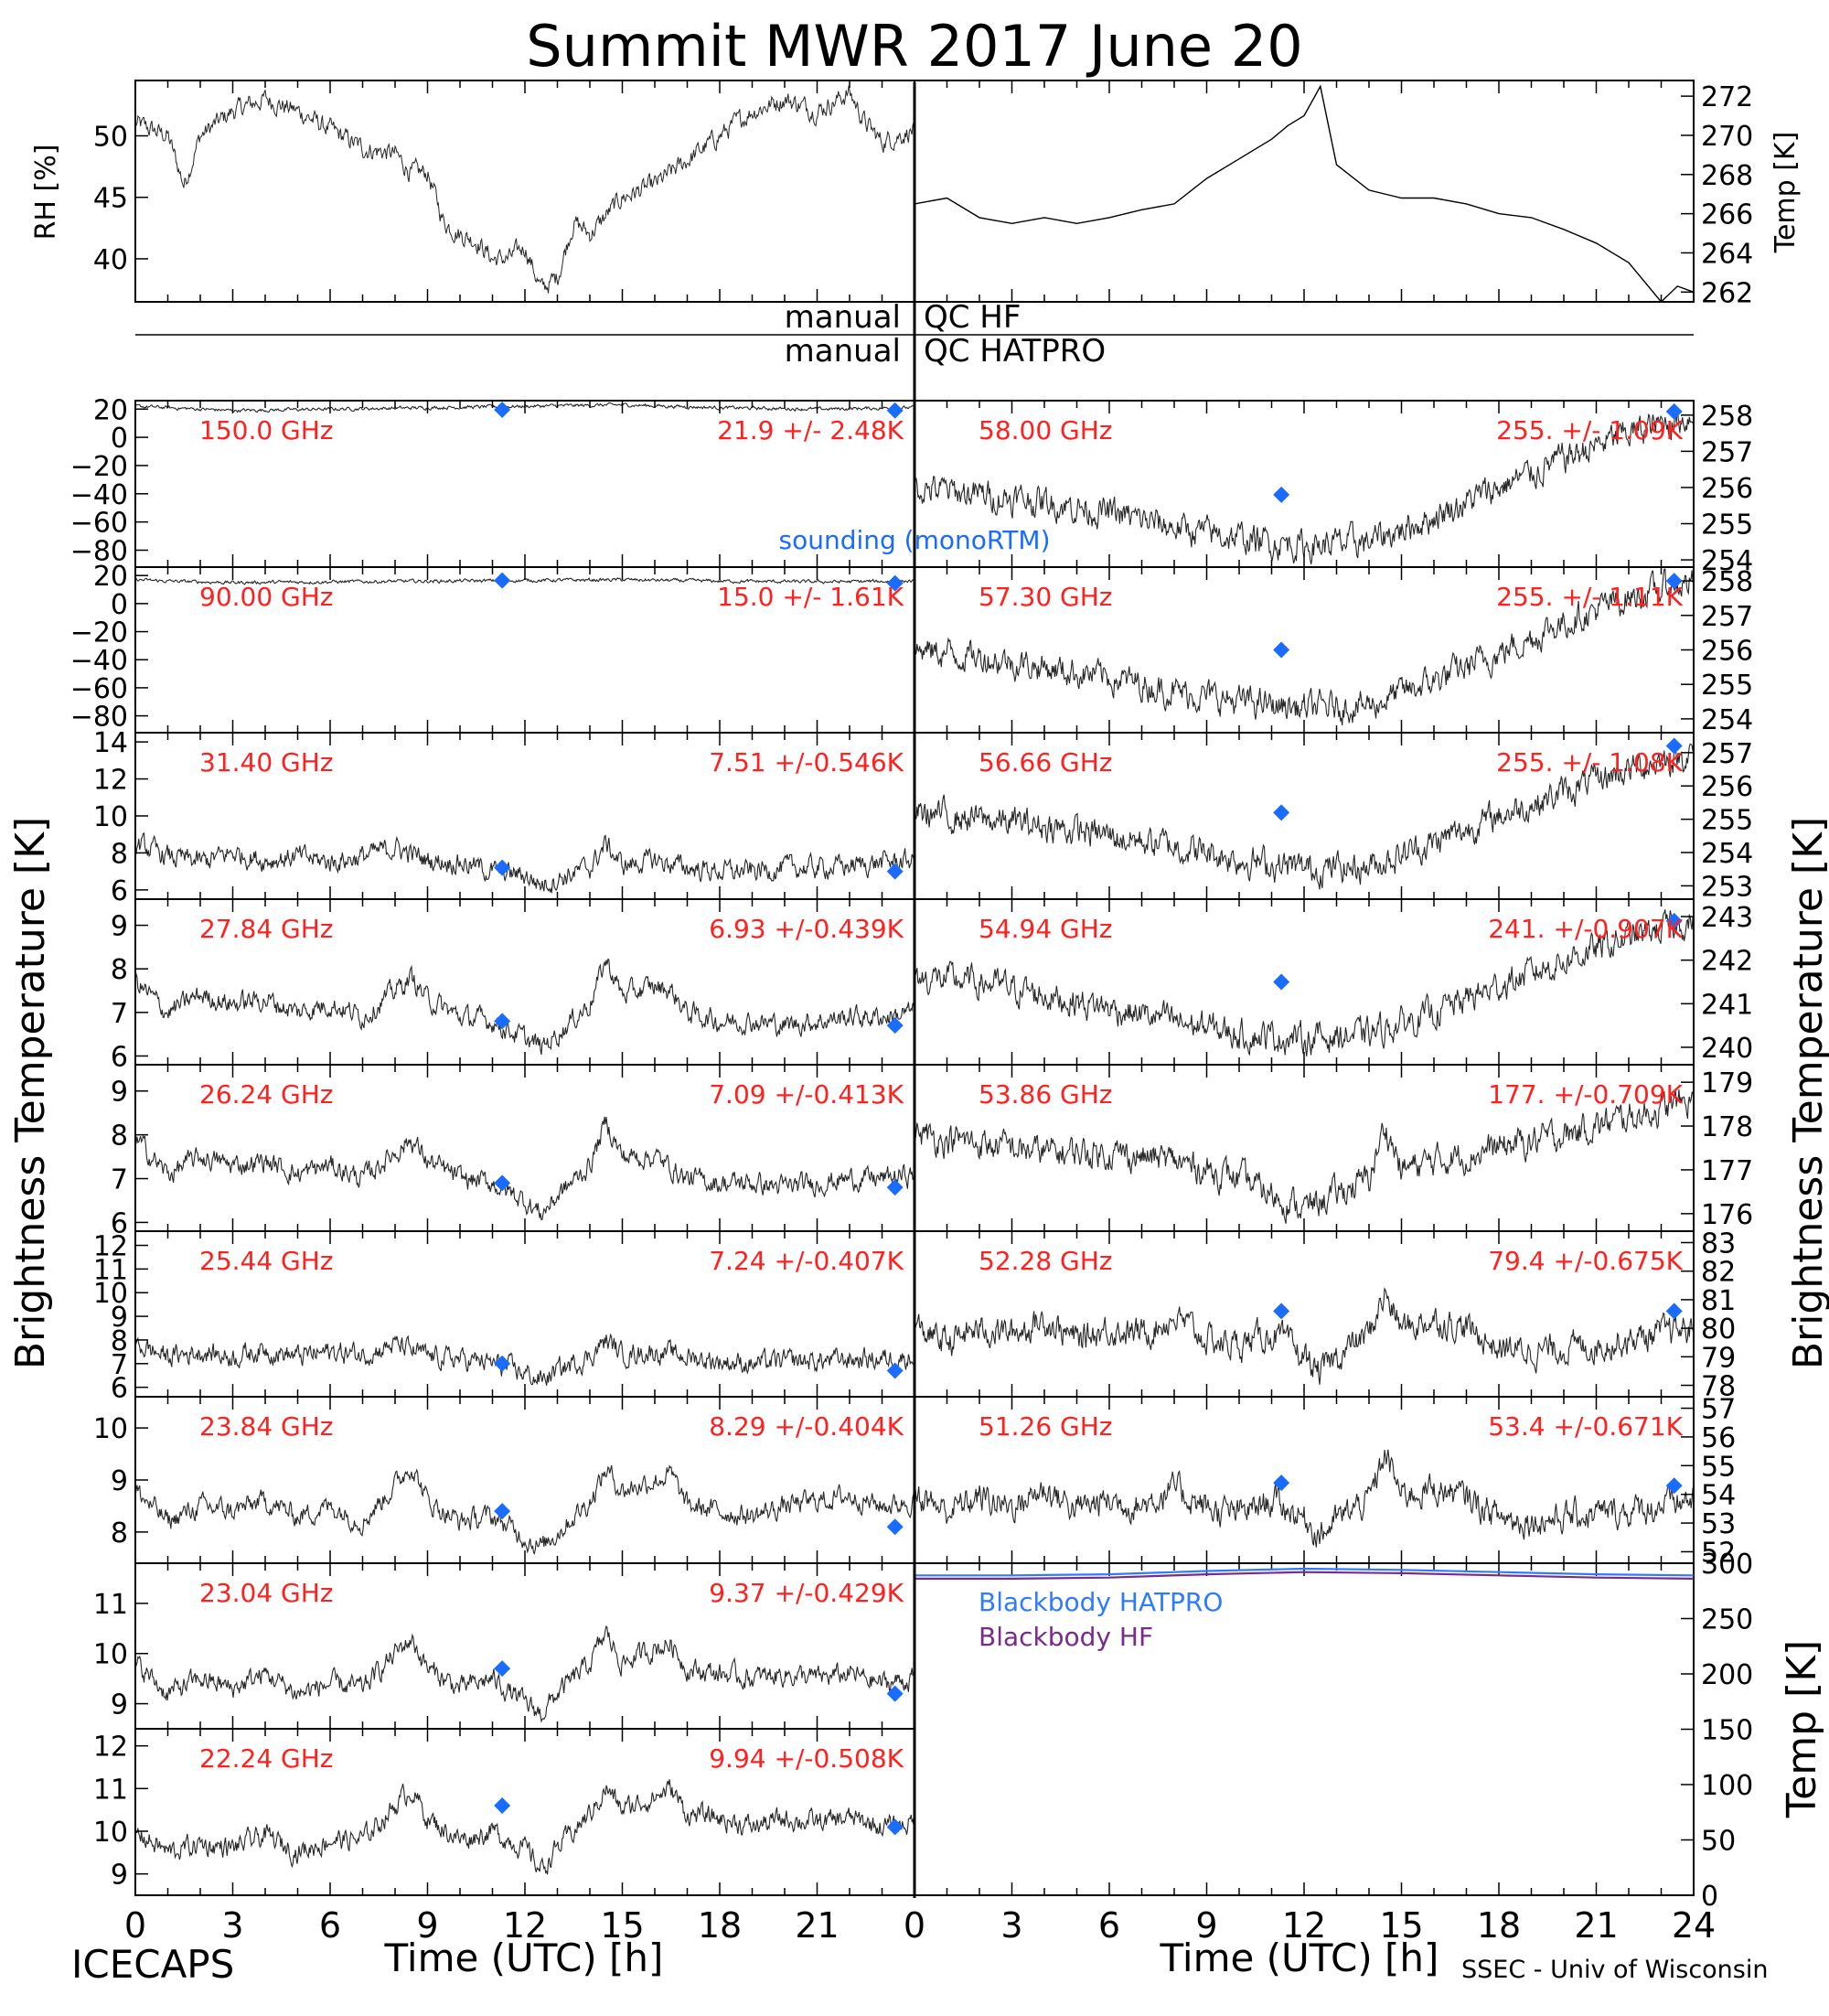 This screenshot has height=2016, width=1829. I want to click on panel-90-00-ghz-ytick-label: −80, so click(99, 718).